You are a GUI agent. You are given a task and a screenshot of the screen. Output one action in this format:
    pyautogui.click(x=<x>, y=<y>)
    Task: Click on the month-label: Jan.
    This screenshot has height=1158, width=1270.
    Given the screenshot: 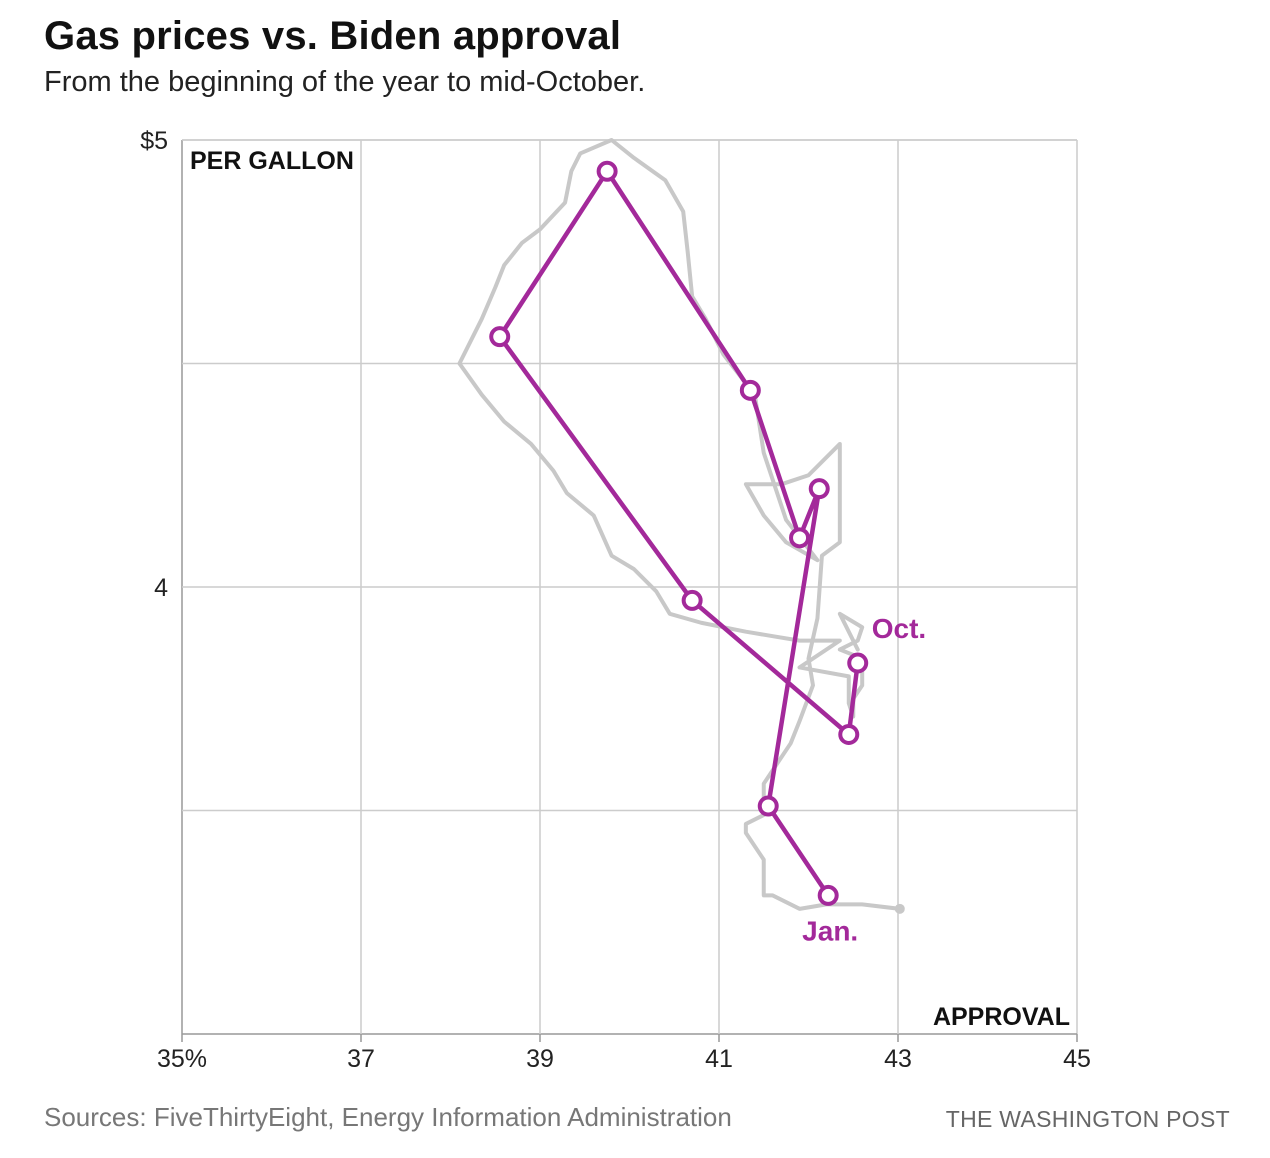 What is the action you would take?
    pyautogui.click(x=830, y=930)
    